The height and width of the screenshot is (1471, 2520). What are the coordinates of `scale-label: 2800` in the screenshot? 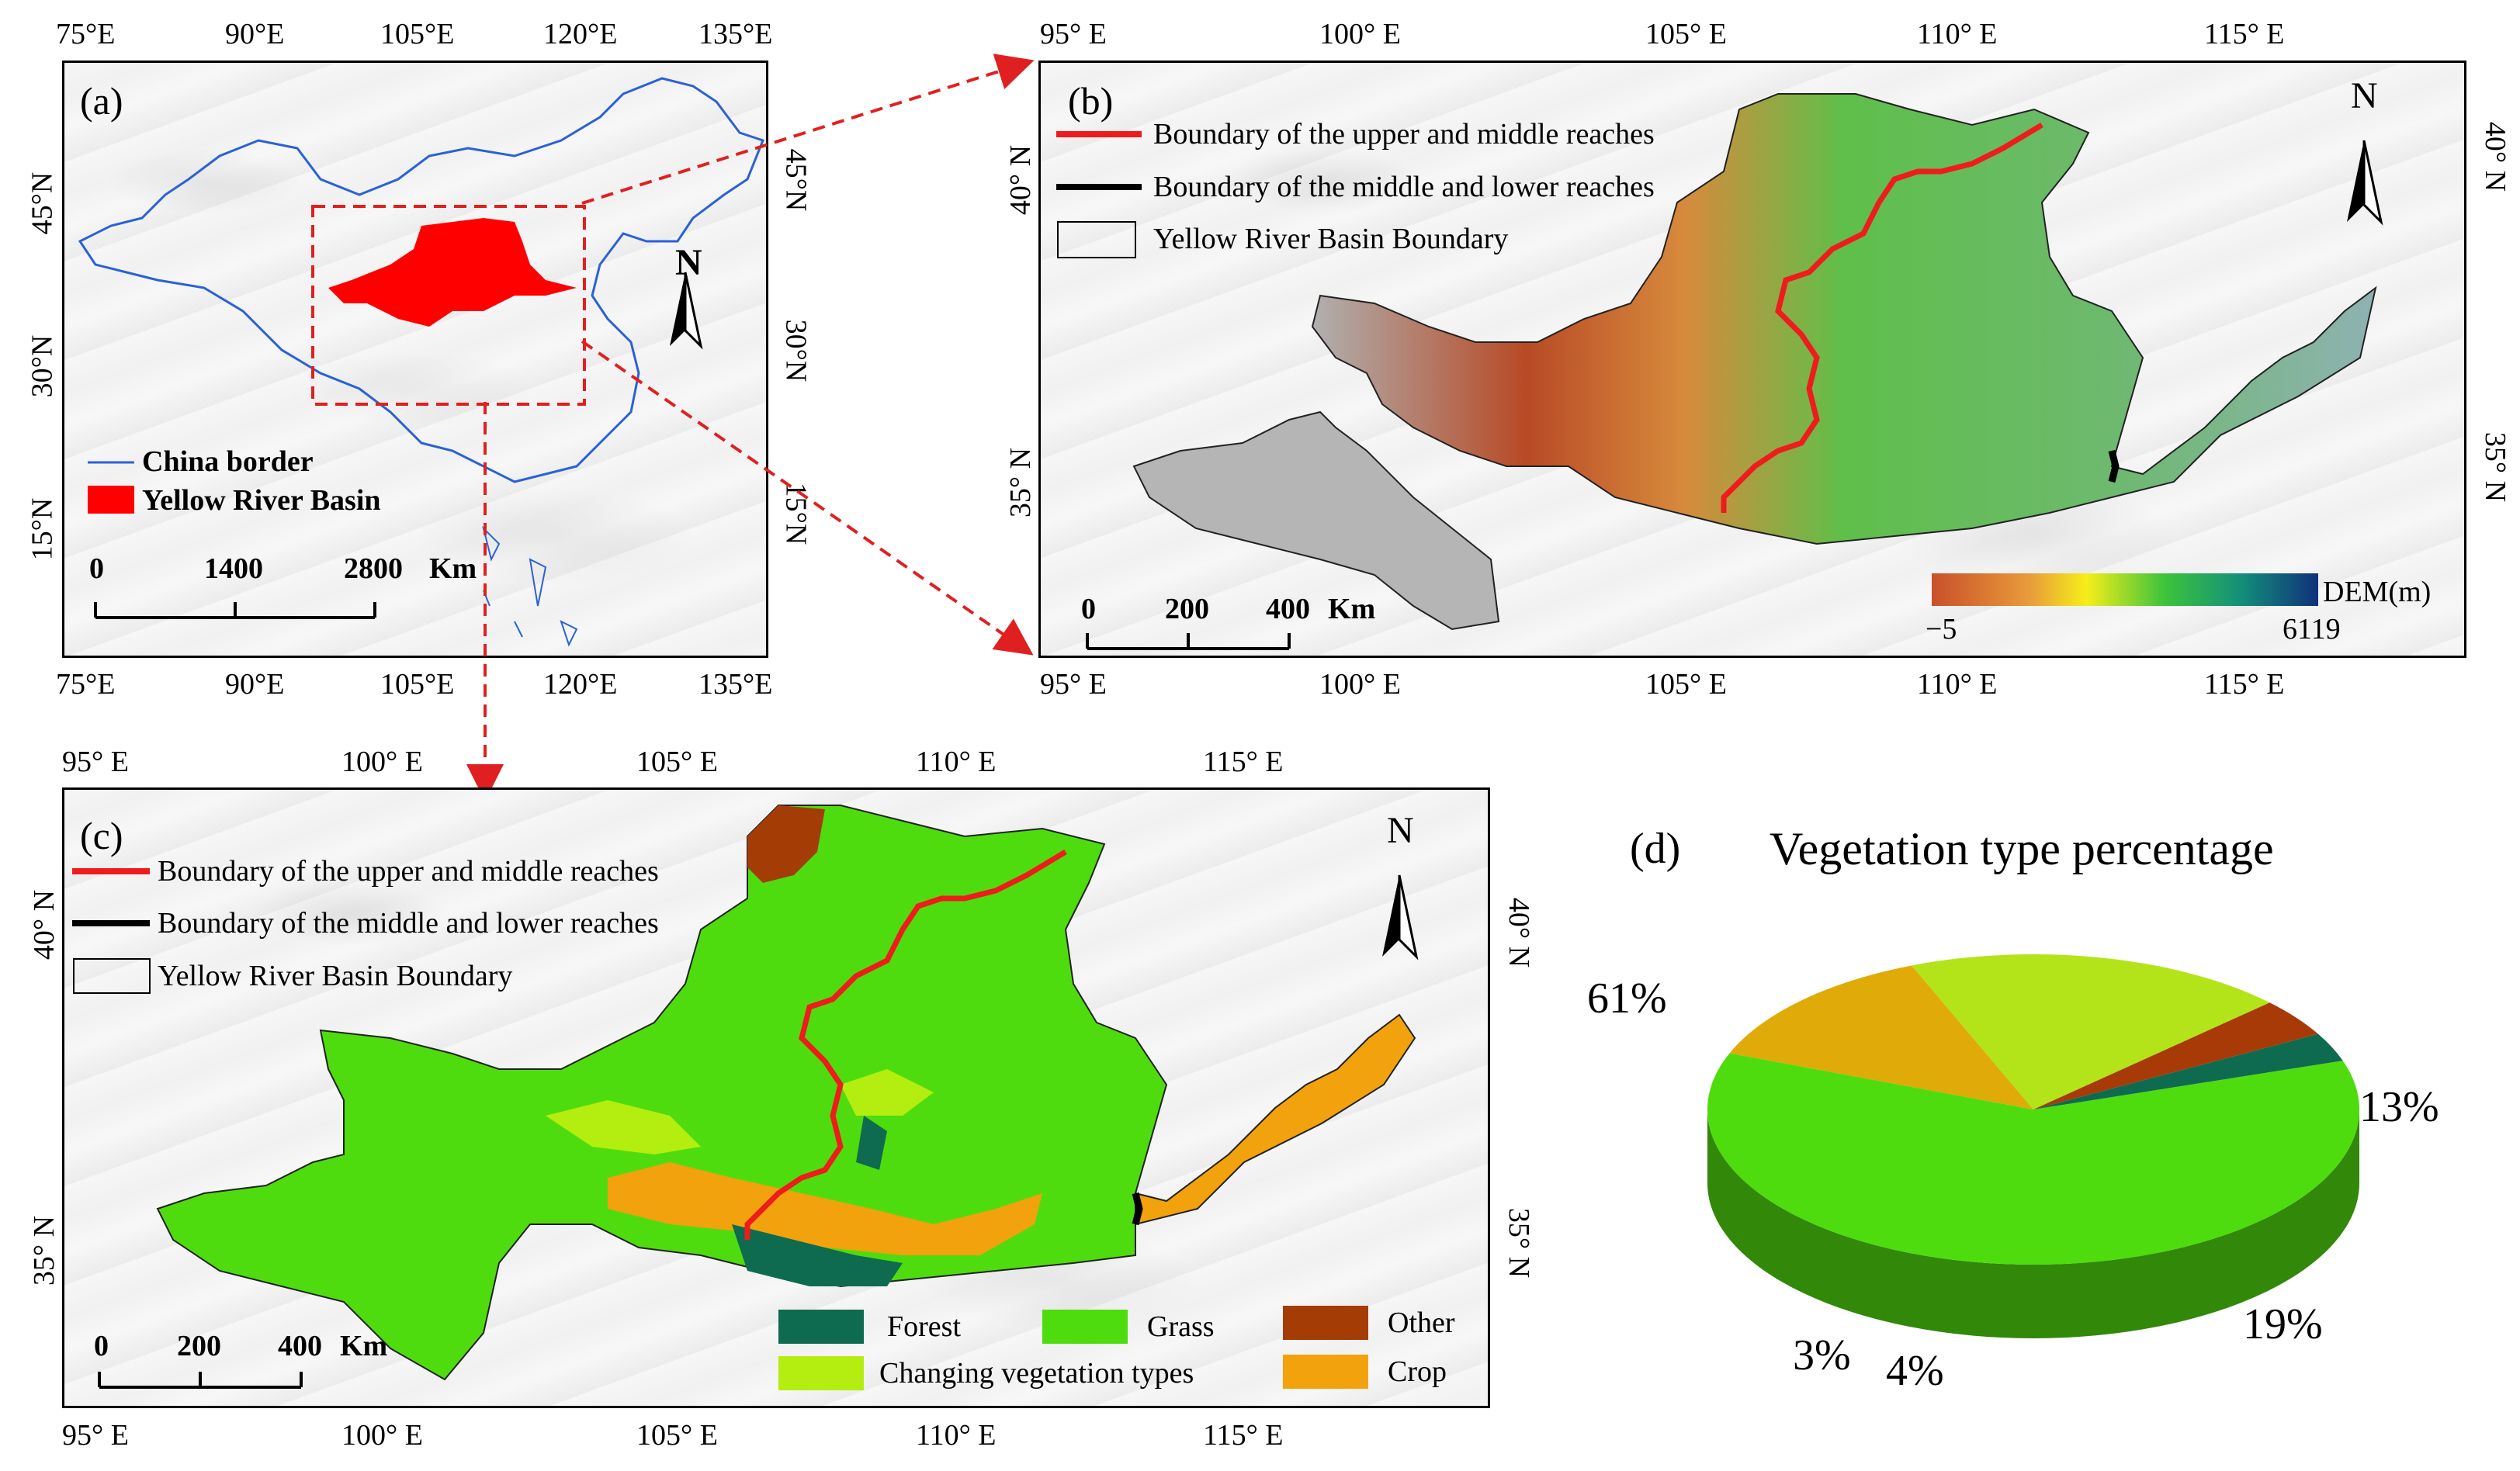 It's located at (374, 568).